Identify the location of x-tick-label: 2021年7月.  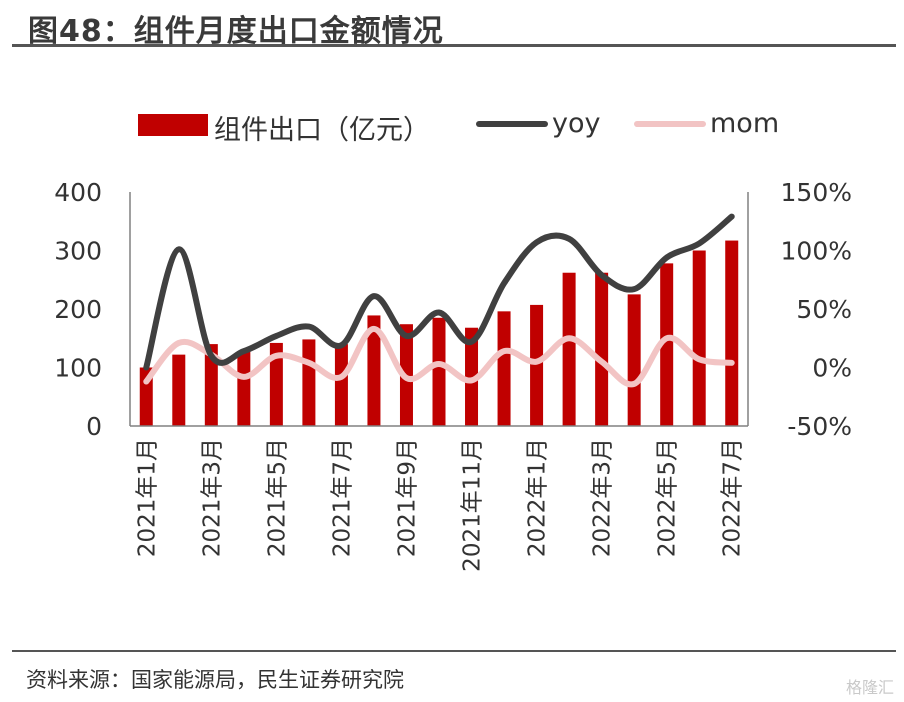
(342, 497).